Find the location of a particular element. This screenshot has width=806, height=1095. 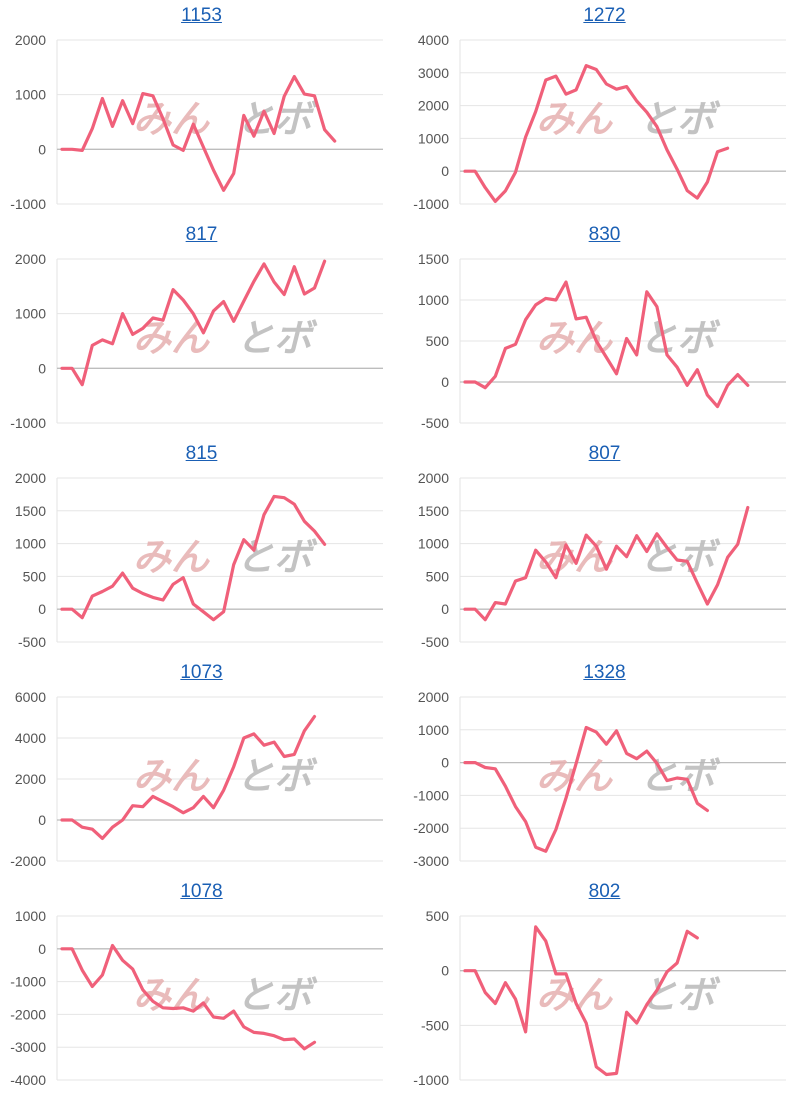

chart-title-link: 1073 is located at coordinates (201, 672).